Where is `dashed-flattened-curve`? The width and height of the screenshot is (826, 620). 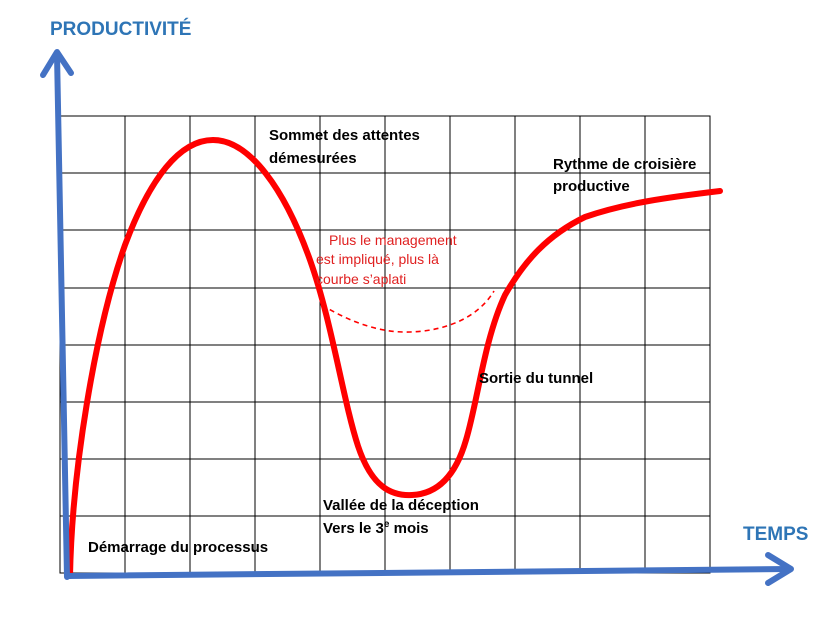
dashed-flattened-curve is located at coordinates (408, 311).